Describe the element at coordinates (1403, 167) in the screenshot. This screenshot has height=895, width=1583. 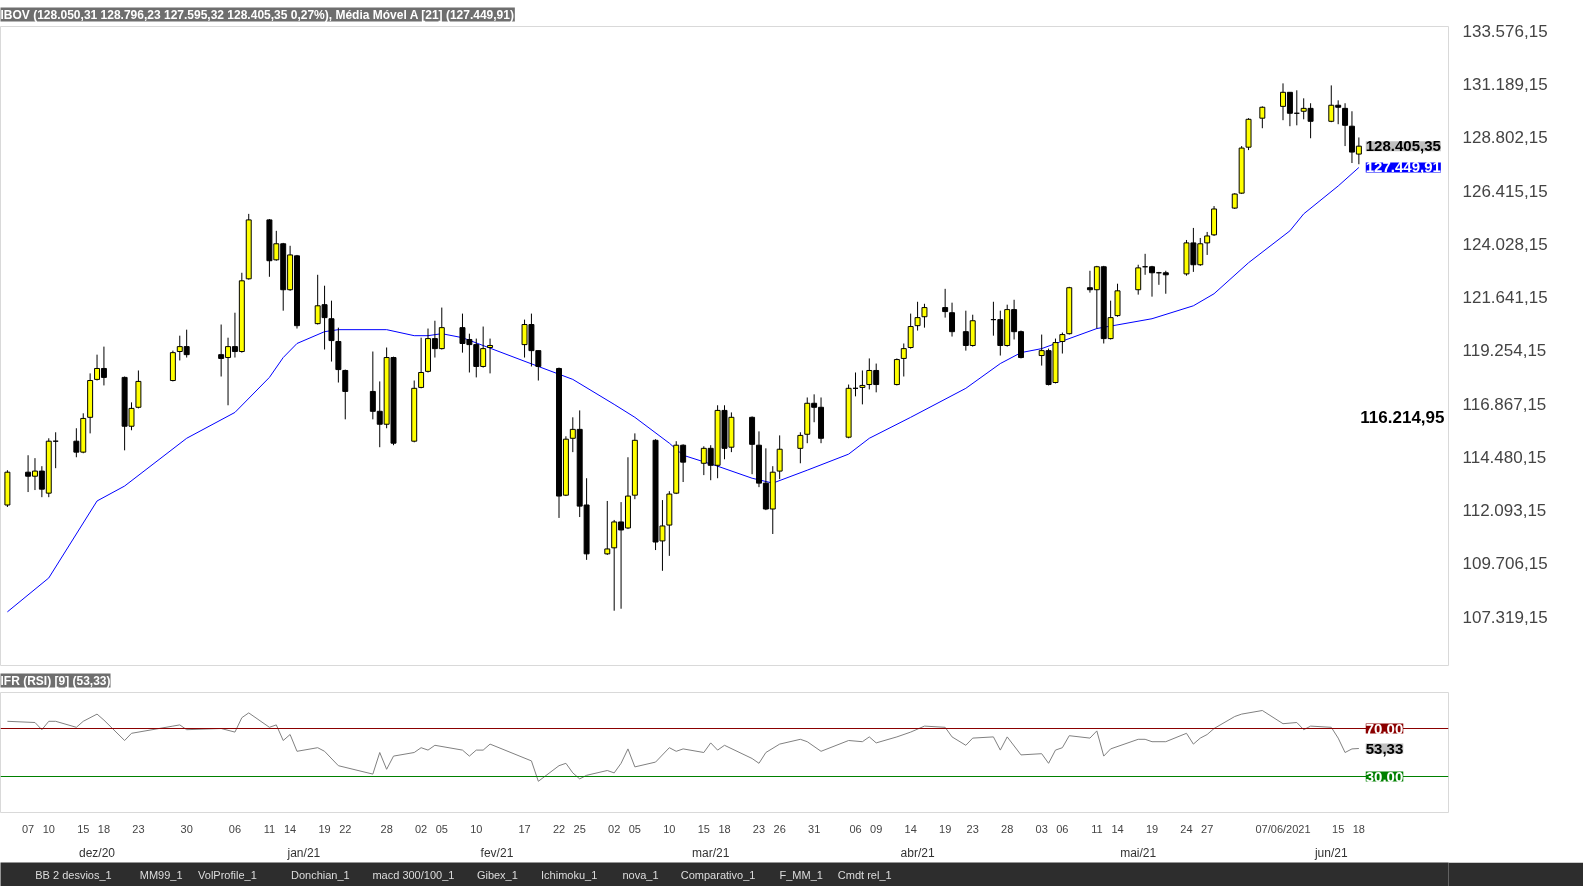
I see `annotation: 127.449,91` at that location.